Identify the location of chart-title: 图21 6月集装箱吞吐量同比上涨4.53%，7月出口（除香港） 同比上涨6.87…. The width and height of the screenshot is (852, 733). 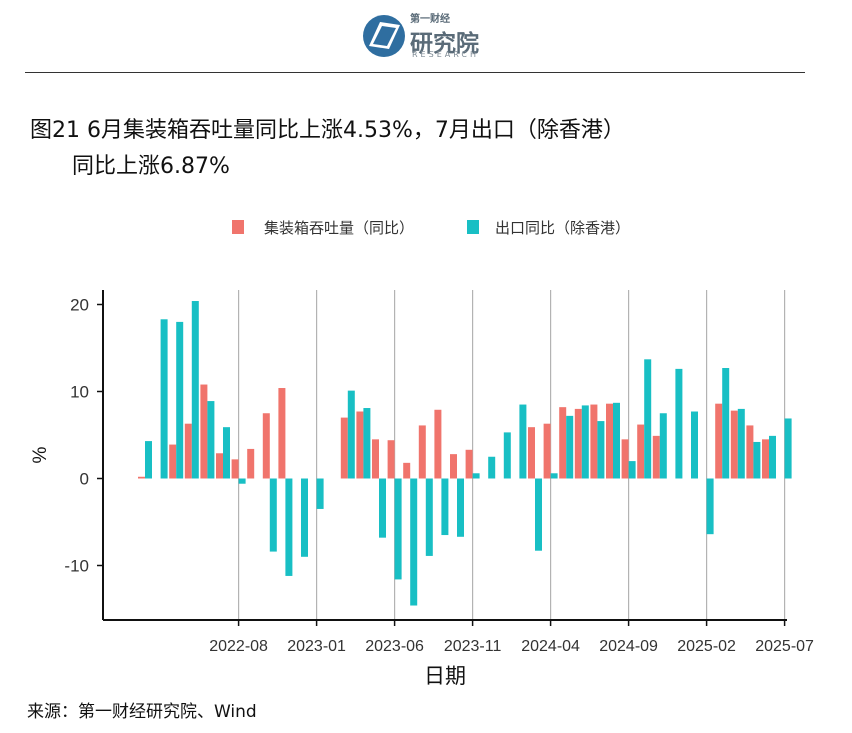
(327, 149).